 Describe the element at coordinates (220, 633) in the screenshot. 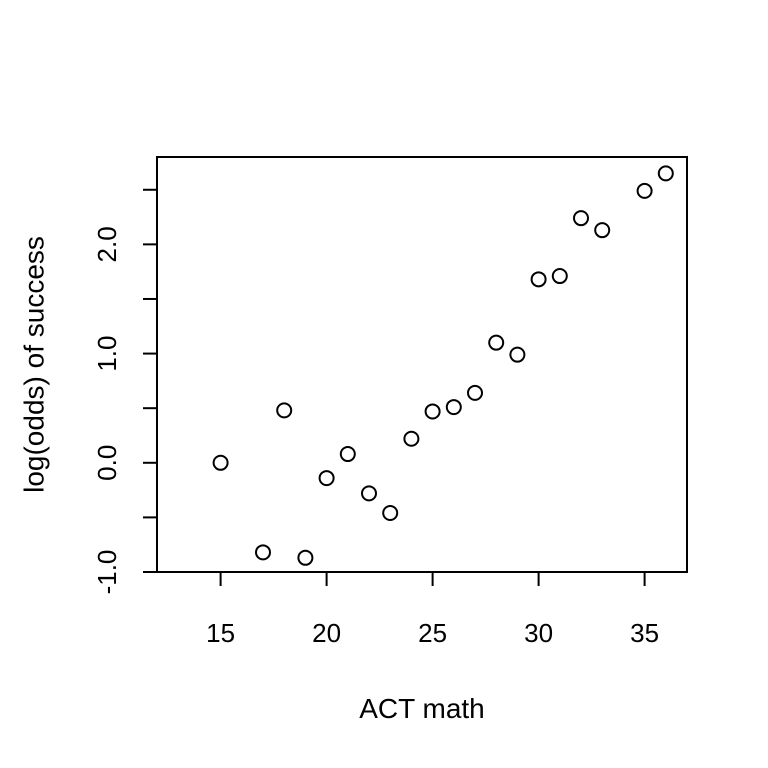

I see `x-tick-label: 15` at that location.